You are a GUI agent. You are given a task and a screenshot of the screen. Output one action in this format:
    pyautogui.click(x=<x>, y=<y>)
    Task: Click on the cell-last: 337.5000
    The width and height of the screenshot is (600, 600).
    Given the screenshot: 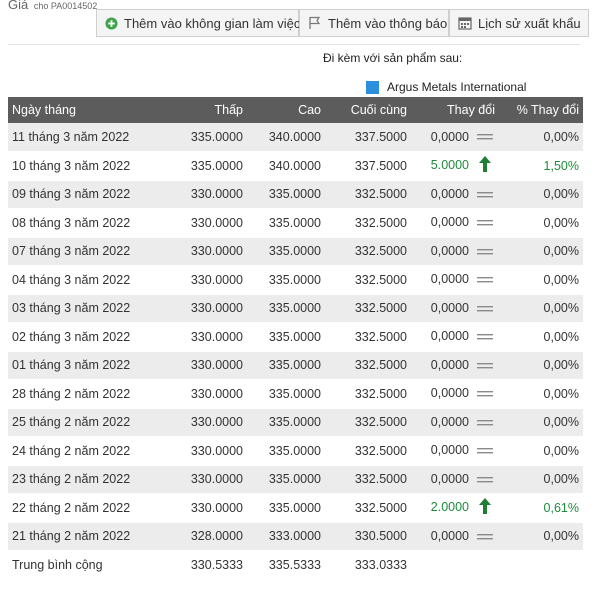 What is the action you would take?
    pyautogui.click(x=368, y=166)
    